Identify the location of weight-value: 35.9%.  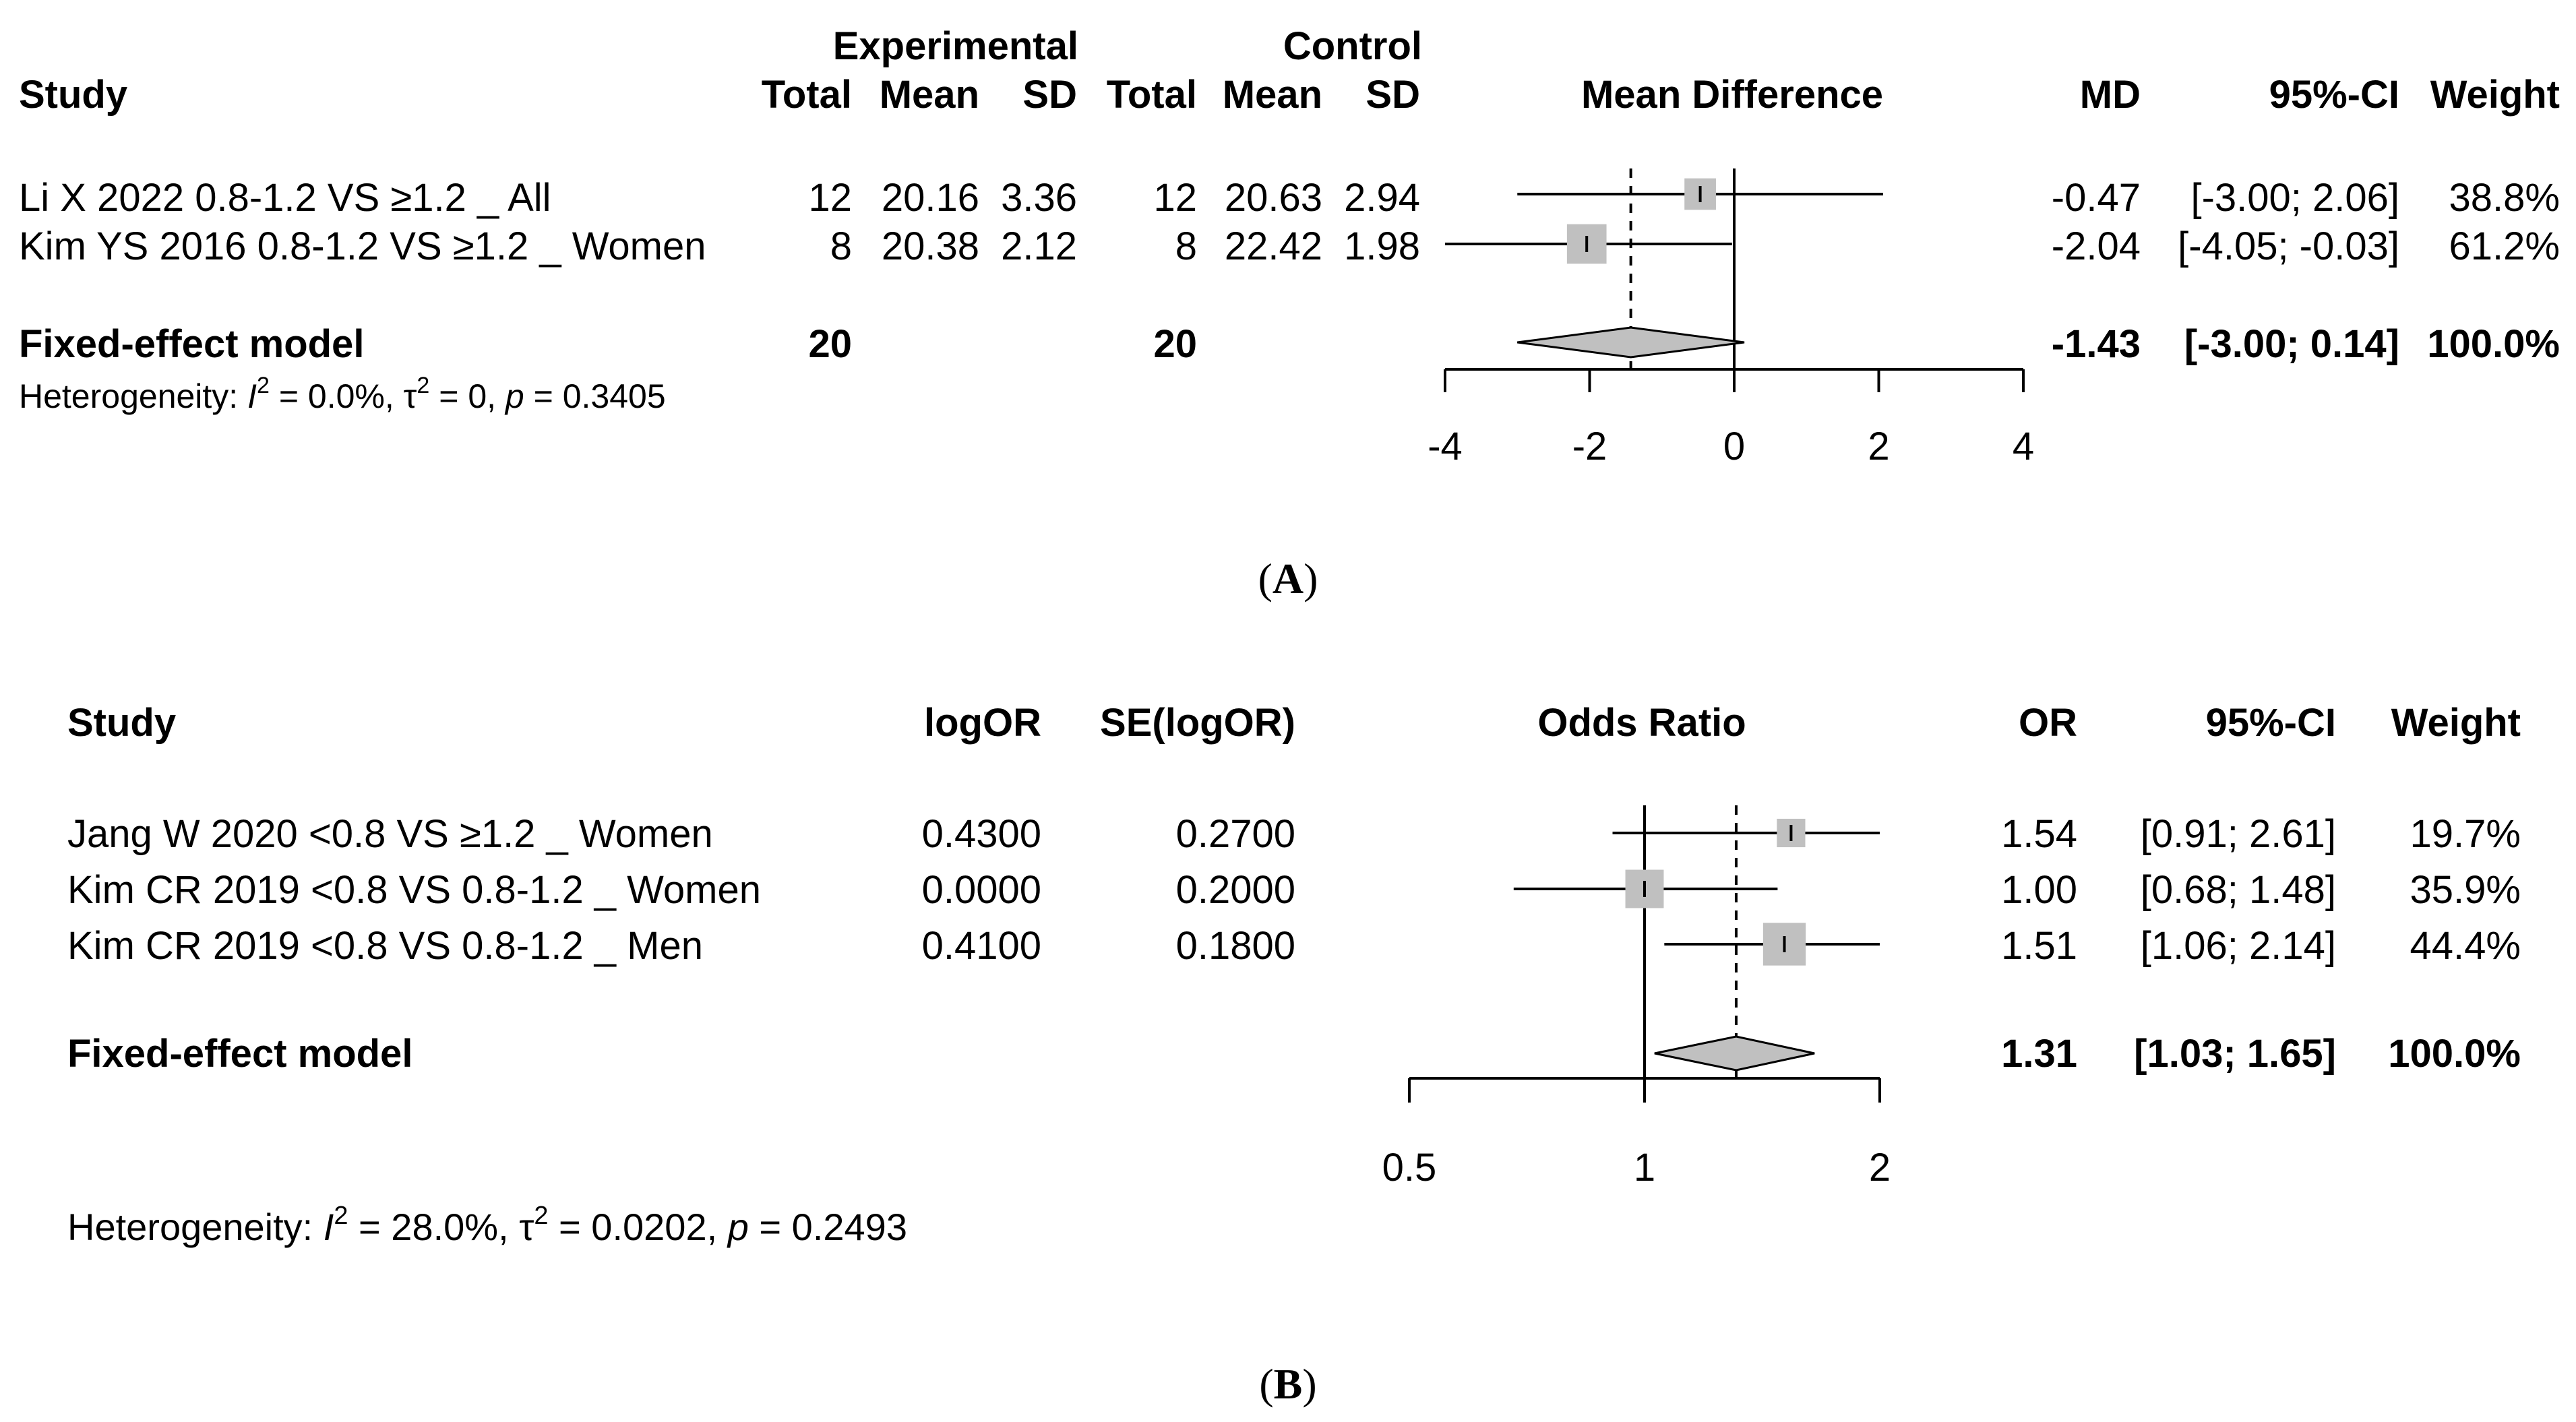
(2465, 890).